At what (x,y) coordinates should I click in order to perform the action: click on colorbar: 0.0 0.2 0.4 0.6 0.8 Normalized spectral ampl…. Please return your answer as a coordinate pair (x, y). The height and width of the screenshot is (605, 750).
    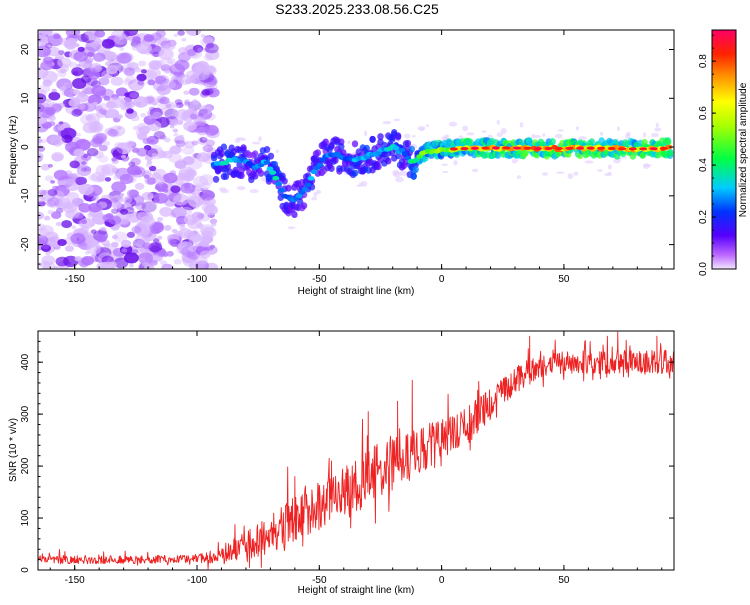
    Looking at the image, I should click on (723, 152).